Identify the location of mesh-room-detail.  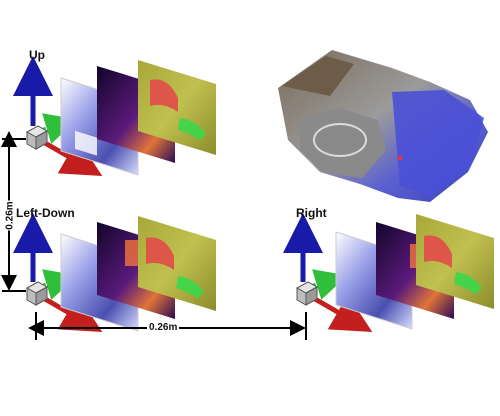
(340, 140).